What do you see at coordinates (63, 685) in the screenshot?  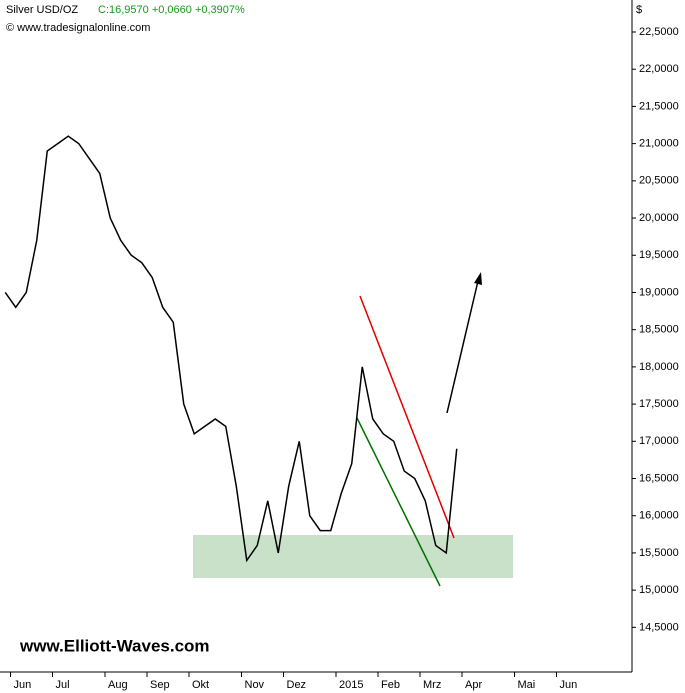 I see `x-tick-label: Jul` at bounding box center [63, 685].